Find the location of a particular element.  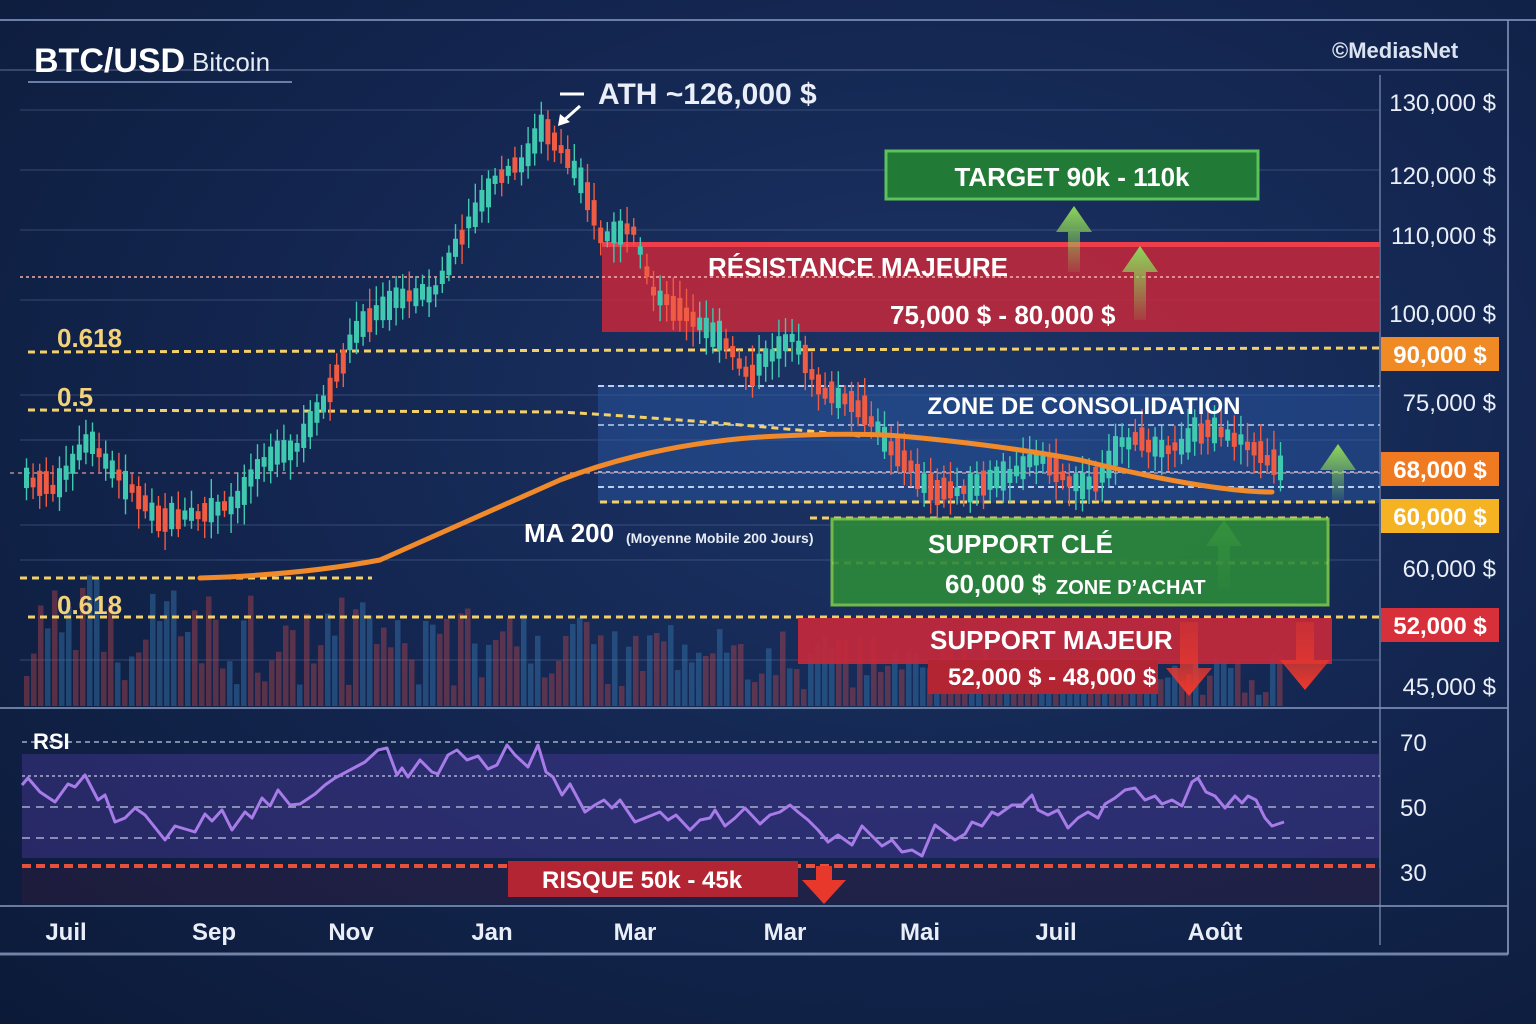

svg-text: 68,000 $ is located at coordinates (1440, 470).